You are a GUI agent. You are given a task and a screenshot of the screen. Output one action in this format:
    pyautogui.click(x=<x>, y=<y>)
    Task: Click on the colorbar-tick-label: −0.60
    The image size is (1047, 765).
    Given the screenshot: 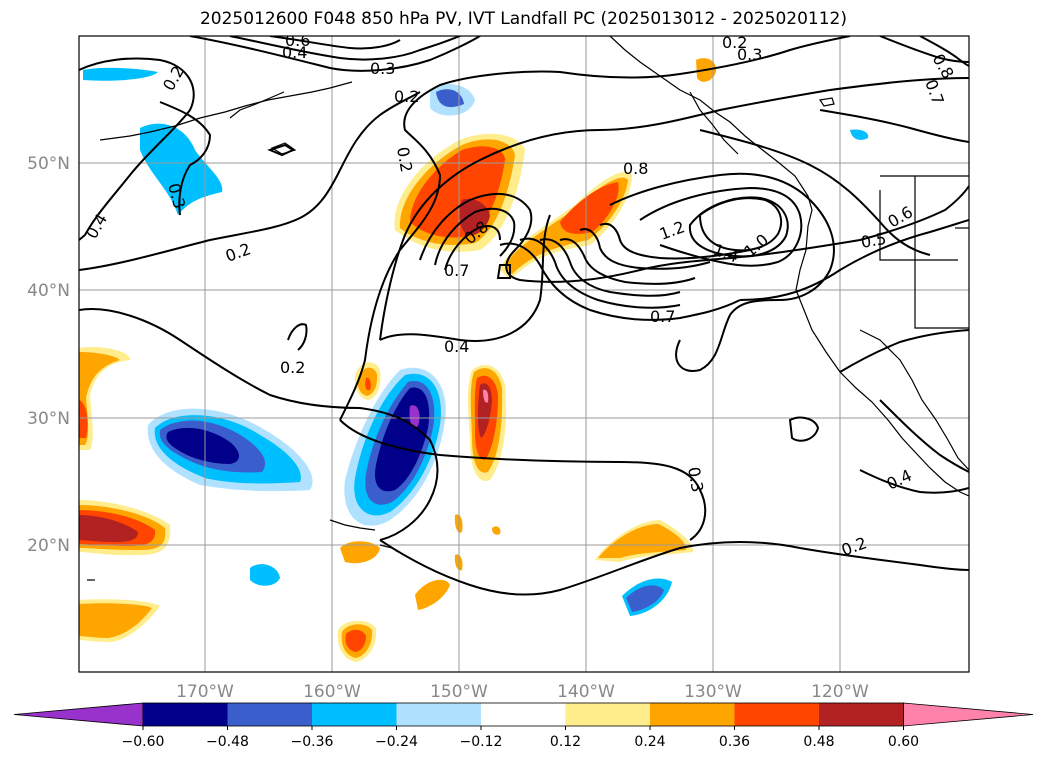 What is the action you would take?
    pyautogui.click(x=143, y=742)
    